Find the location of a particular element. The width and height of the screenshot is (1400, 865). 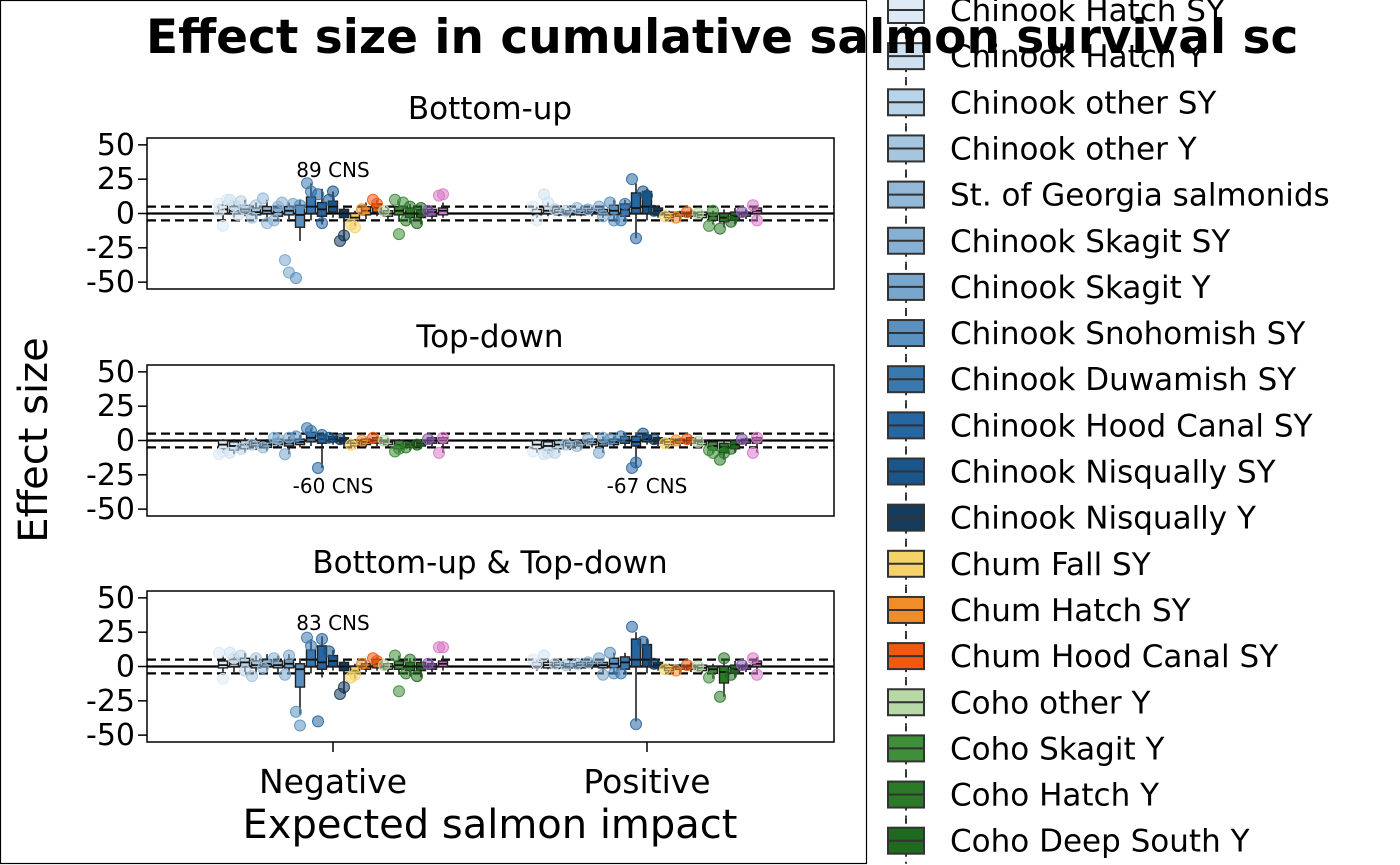

legend-label: Chinook Hatch Y is located at coordinates (1077, 57).